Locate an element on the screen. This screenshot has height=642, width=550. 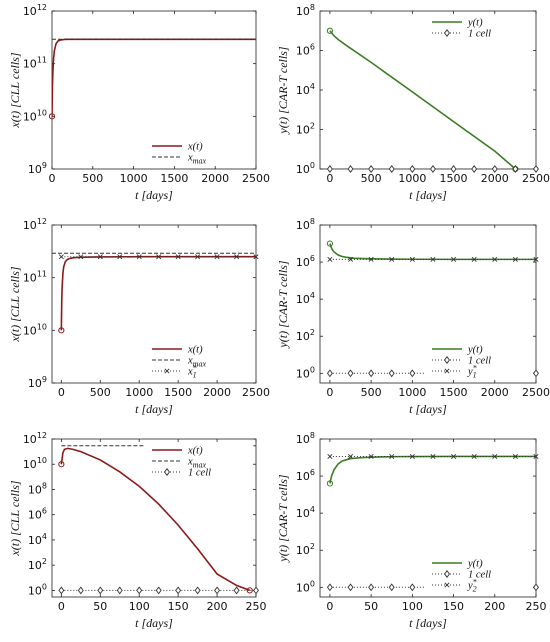
legend-entry-text: x is located at coordinates (190, 158).